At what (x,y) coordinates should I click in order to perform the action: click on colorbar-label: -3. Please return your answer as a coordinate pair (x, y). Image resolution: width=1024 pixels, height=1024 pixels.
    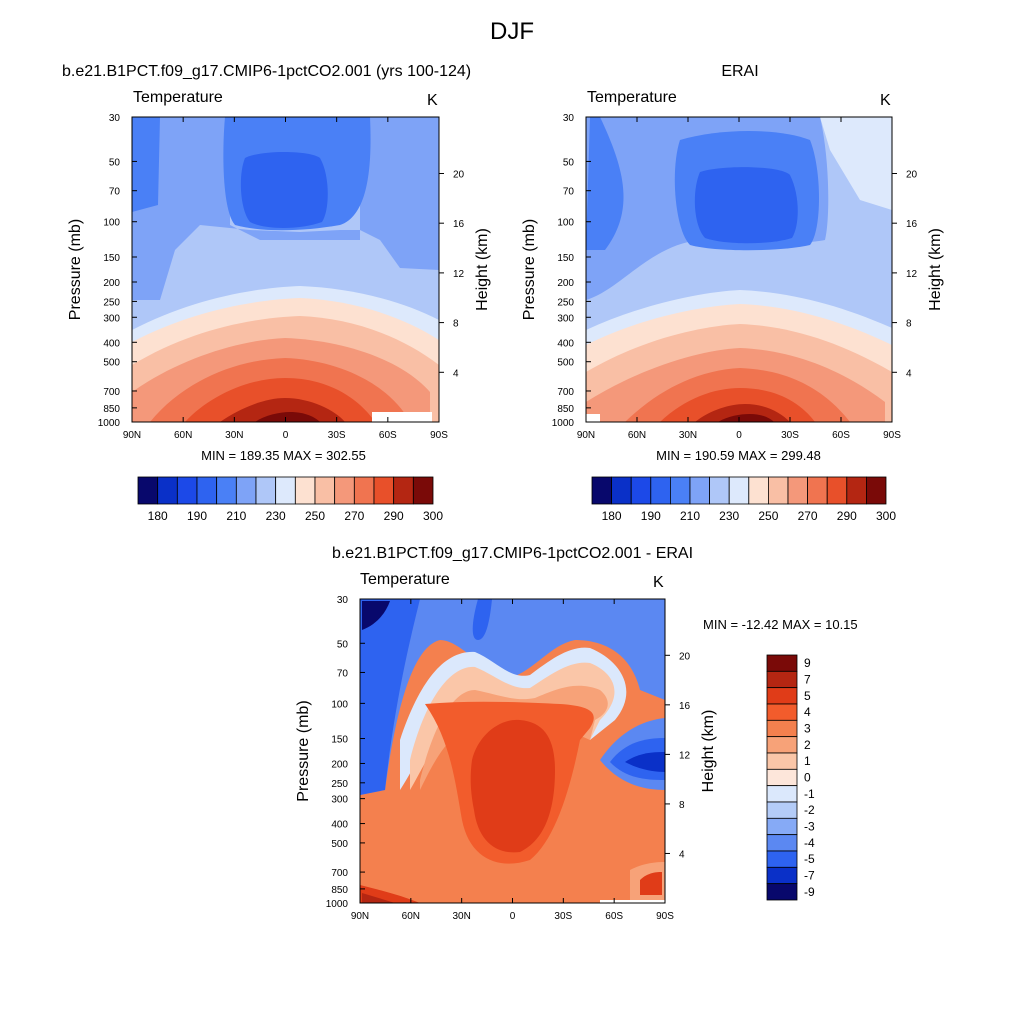
    Looking at the image, I should click on (809, 827).